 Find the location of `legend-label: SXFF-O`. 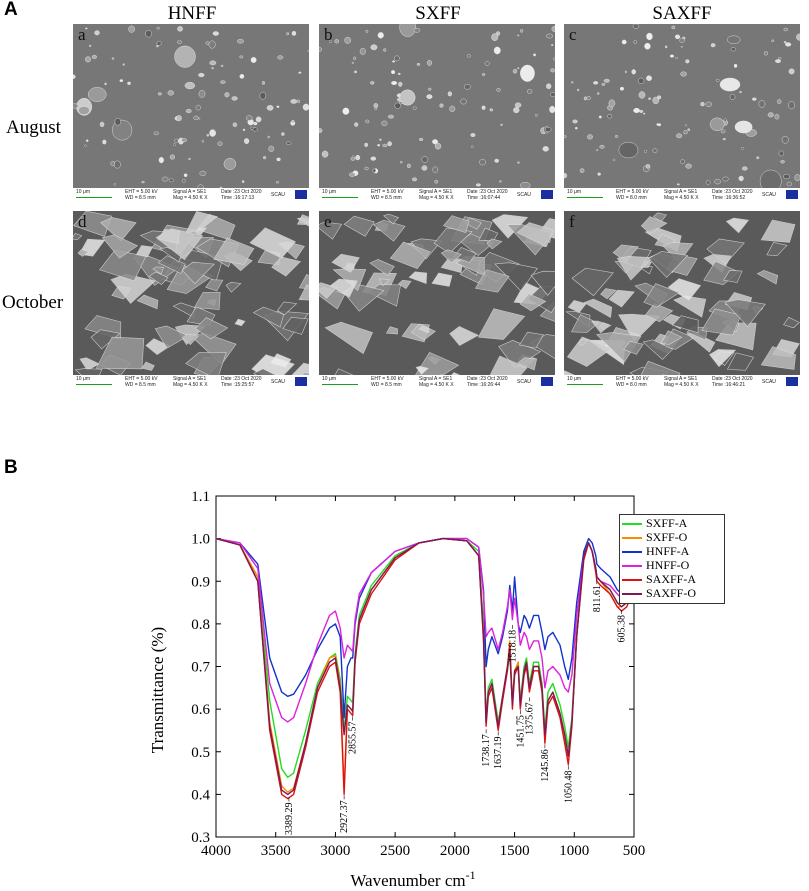

legend-label: SXFF-O is located at coordinates (667, 537).